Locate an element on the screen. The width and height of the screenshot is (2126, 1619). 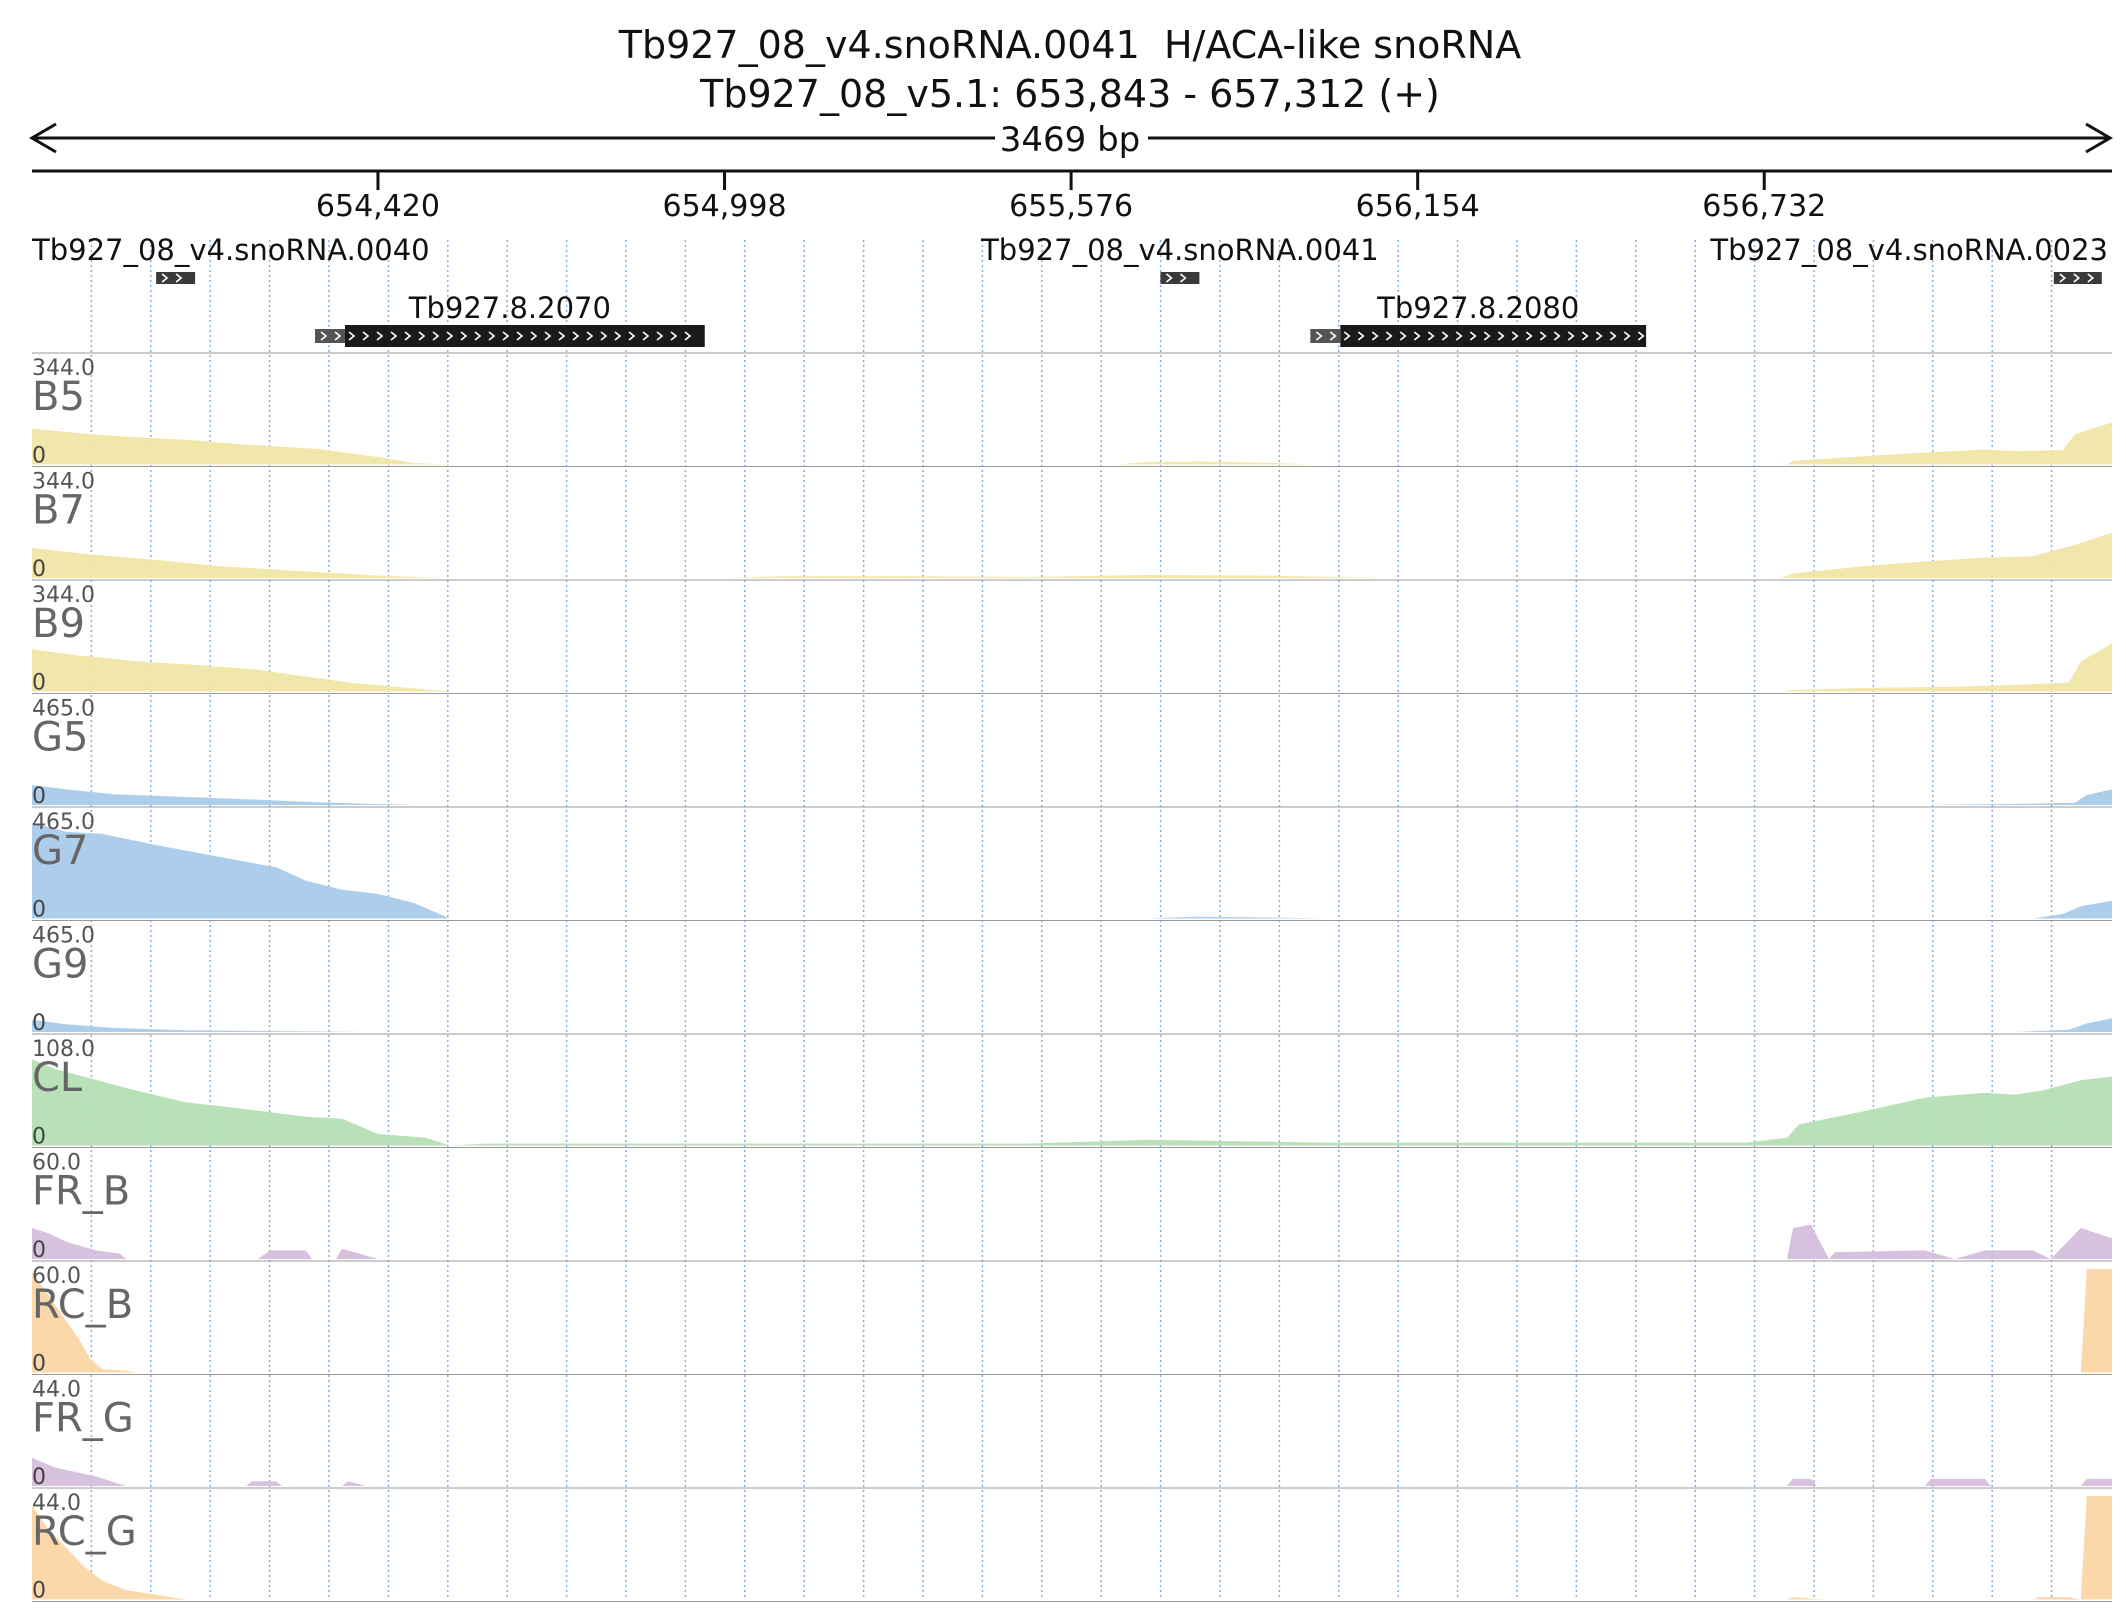
coverage-track-rc-g: 44.0RC_G 0 is located at coordinates (1072, 1547).